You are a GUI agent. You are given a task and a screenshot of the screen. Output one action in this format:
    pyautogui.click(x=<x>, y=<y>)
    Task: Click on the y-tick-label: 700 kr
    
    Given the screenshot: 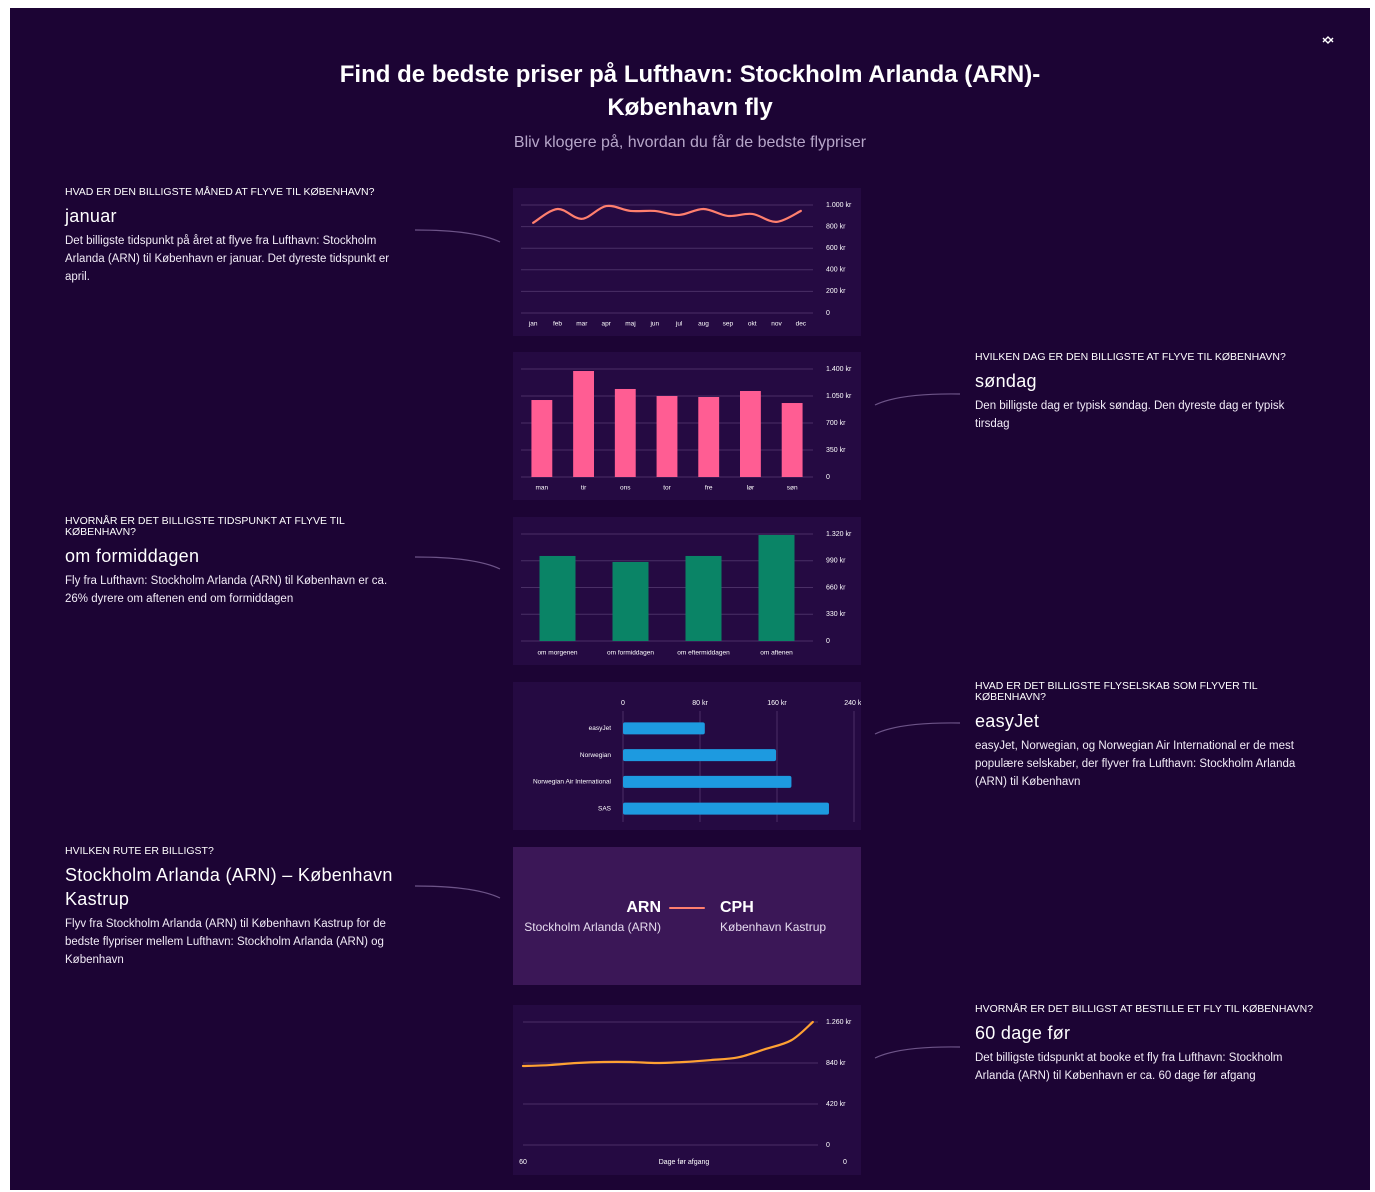 What is the action you would take?
    pyautogui.click(x=836, y=423)
    